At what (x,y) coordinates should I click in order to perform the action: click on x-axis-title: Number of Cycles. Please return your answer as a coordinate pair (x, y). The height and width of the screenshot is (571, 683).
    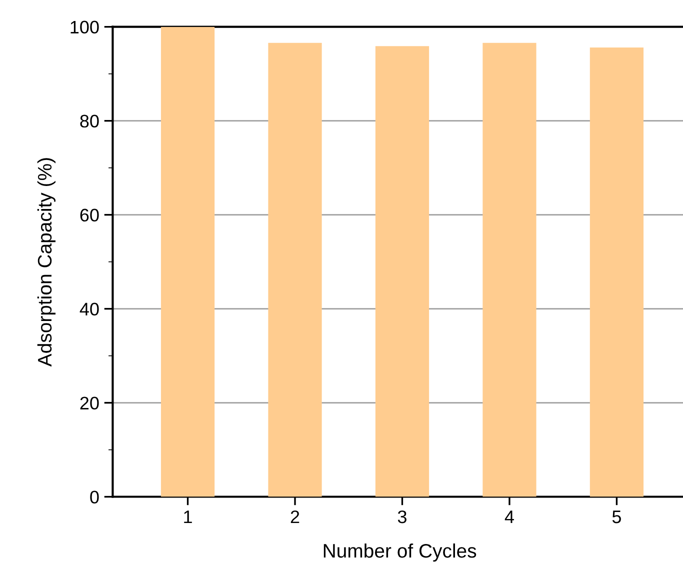
    Looking at the image, I should click on (400, 552).